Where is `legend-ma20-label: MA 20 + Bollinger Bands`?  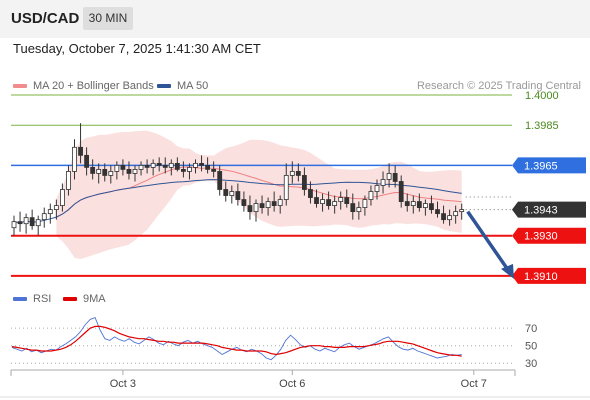
legend-ma20-label: MA 20 + Bollinger Bands is located at coordinates (93, 86).